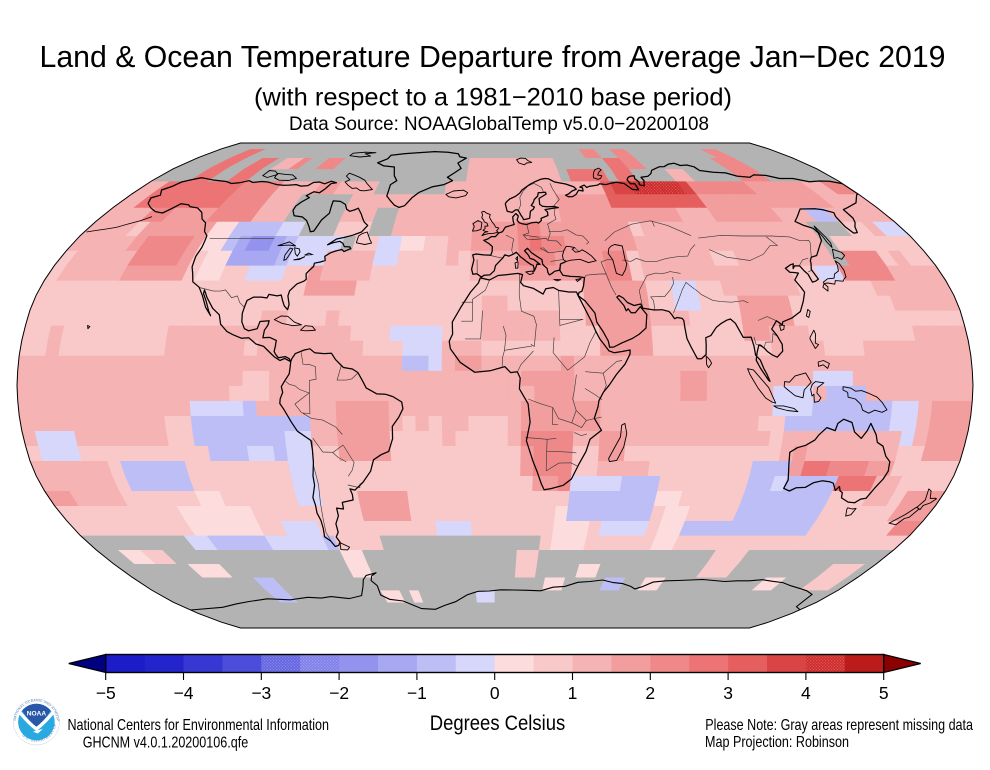 This screenshot has height=770, width=990. I want to click on svg-text: −4, so click(184, 693).